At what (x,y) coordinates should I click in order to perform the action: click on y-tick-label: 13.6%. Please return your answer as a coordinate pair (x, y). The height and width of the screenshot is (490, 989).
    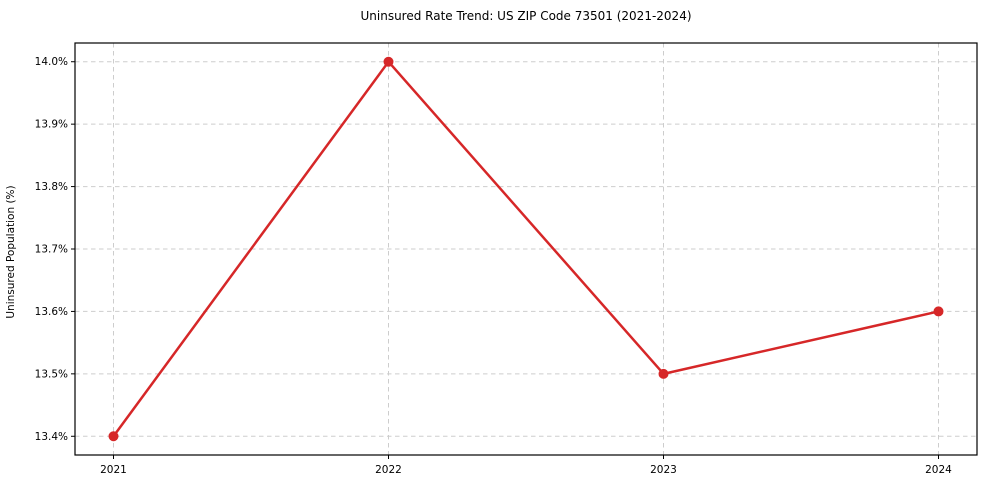
    Looking at the image, I should click on (51, 312).